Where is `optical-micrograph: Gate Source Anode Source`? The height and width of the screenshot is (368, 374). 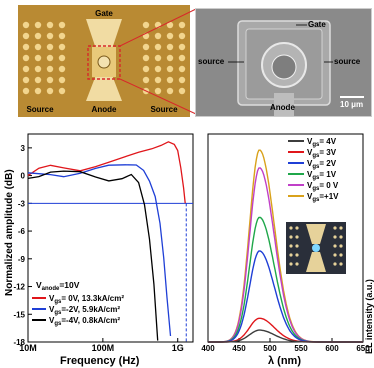 optical-micrograph: Gate Source Anode Source is located at coordinates (104, 61).